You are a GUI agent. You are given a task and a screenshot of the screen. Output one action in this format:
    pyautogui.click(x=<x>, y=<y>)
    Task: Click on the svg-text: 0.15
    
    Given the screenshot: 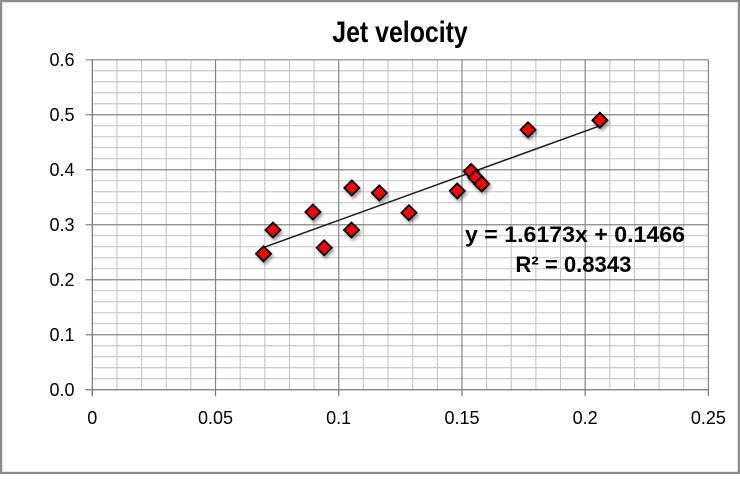 What is the action you would take?
    pyautogui.click(x=461, y=418)
    